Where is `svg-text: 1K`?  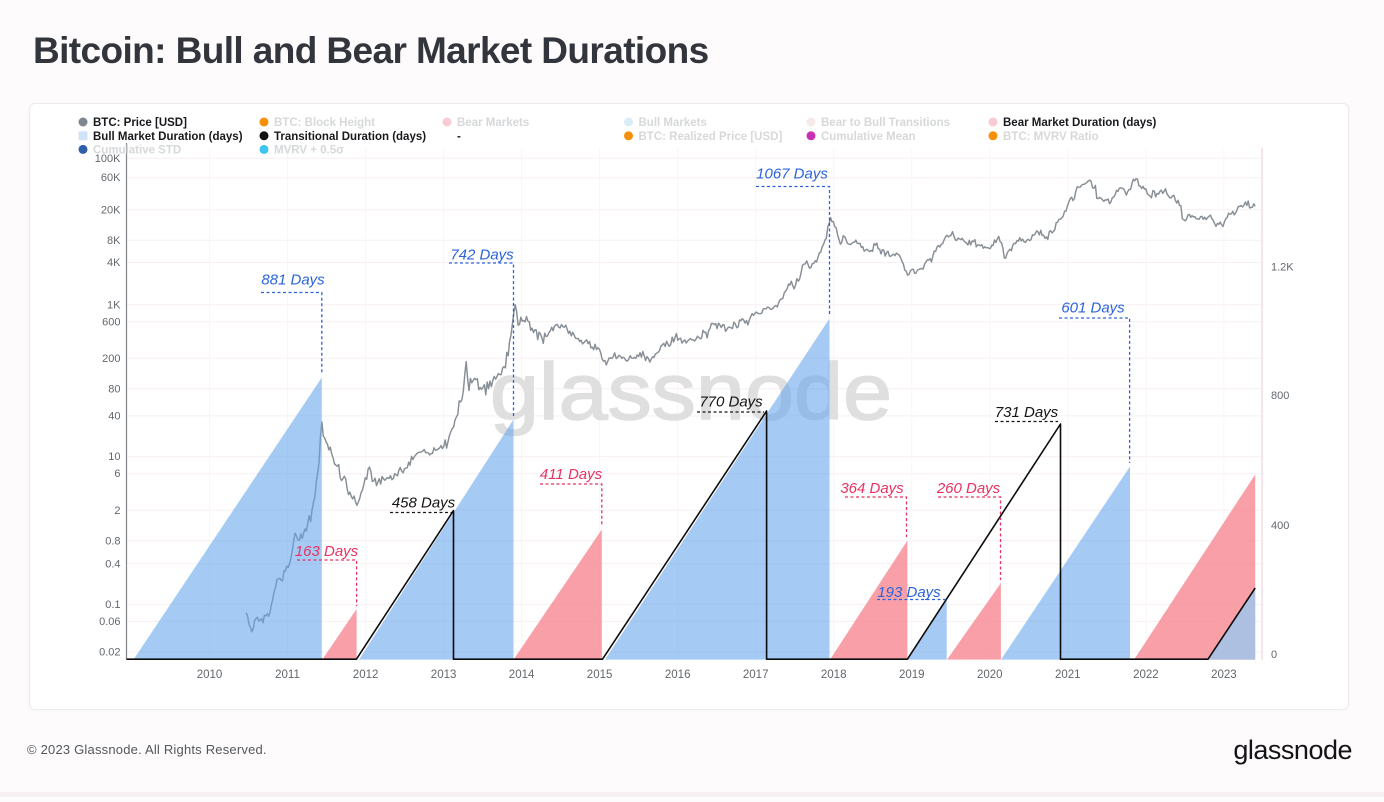
svg-text: 1K is located at coordinates (114, 305).